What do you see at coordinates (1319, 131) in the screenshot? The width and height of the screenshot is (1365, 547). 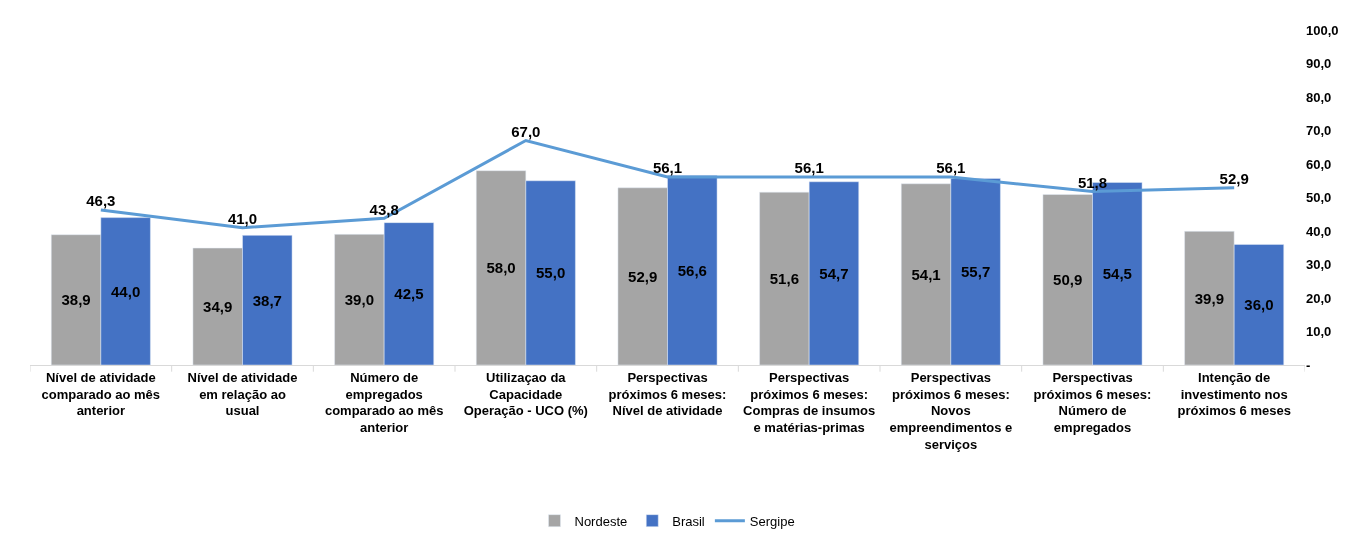 I see `y-tick-label: 70,0` at bounding box center [1319, 131].